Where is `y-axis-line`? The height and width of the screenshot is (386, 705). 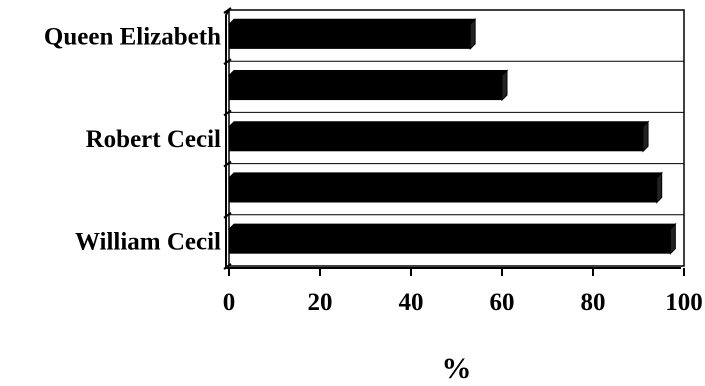 y-axis-line is located at coordinates (227, 139).